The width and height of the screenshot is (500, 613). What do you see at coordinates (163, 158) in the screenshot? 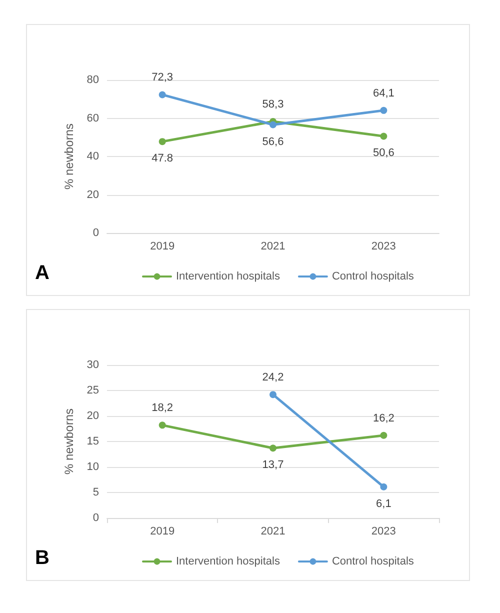
I see `data-label: 47.8` at bounding box center [163, 158].